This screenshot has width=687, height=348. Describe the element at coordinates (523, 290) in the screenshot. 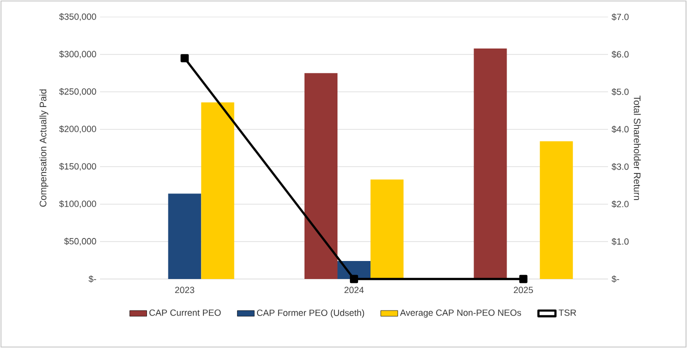

I see `x-tick-label: 2025` at that location.